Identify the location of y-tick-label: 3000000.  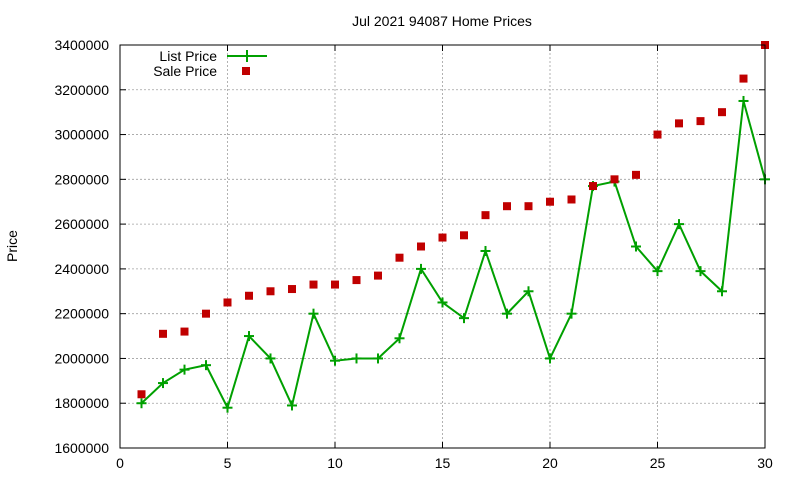
(81, 135).